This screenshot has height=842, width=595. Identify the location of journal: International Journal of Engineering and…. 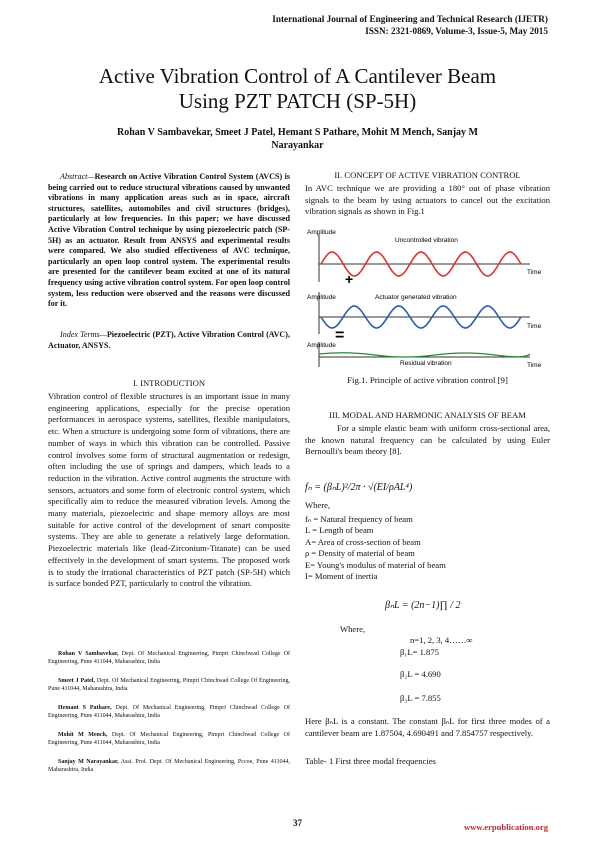
(410, 19).